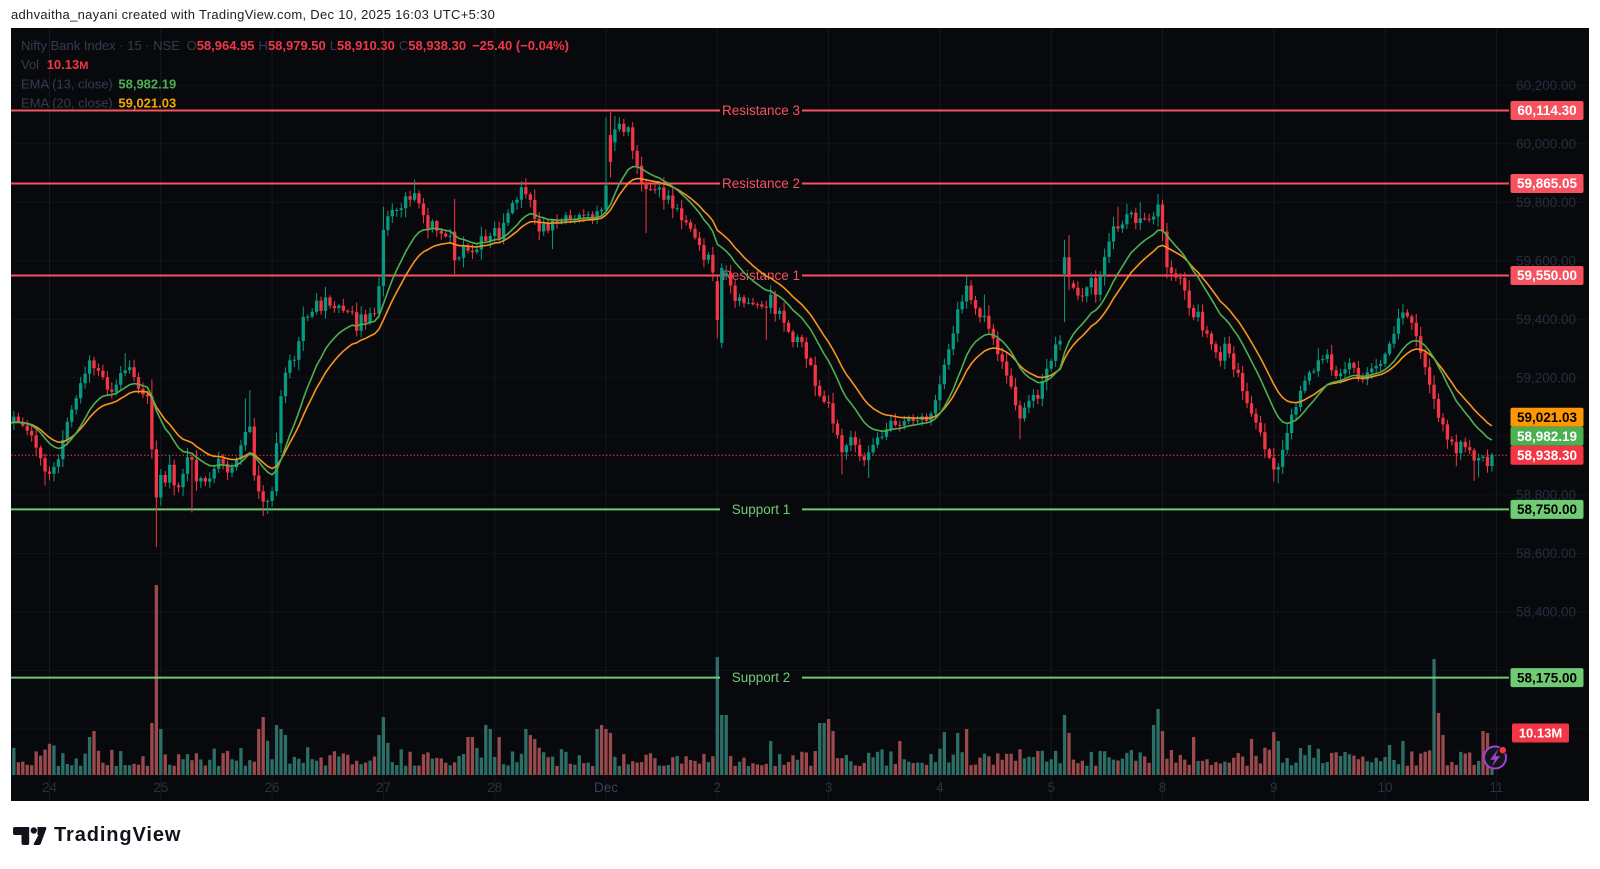  I want to click on svg-text: 3, so click(829, 787).